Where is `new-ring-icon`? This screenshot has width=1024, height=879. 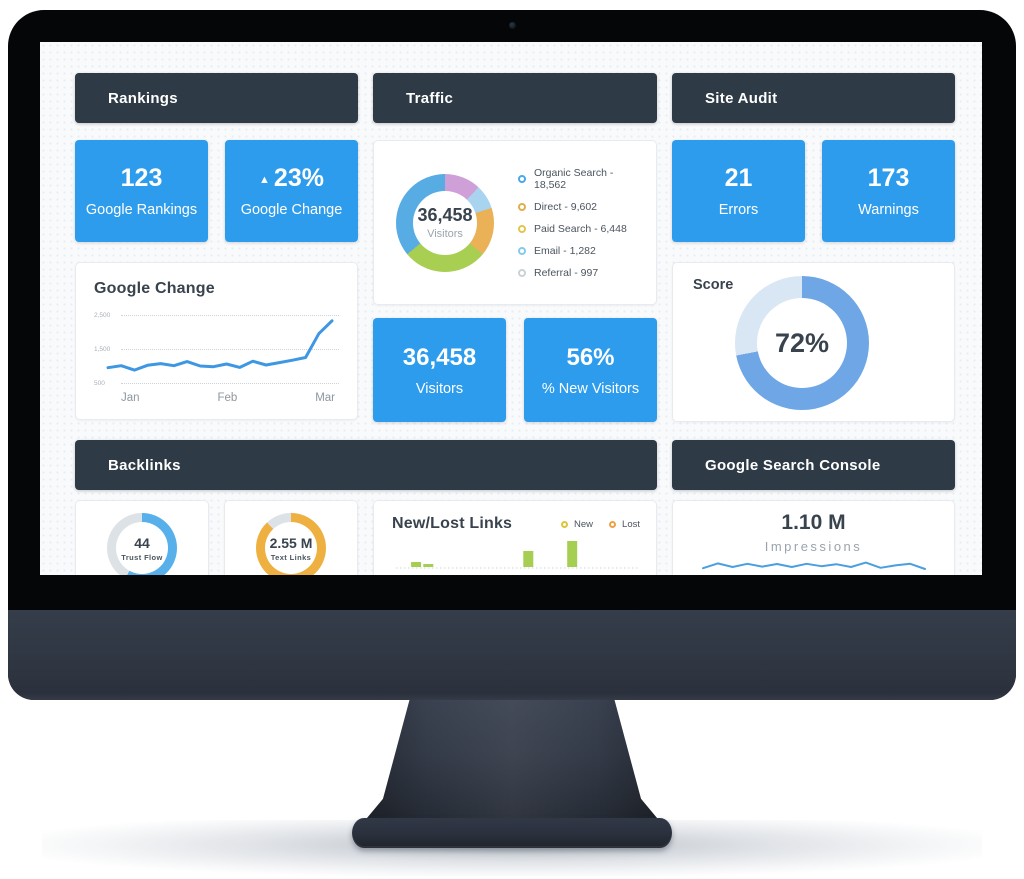
new-ring-icon is located at coordinates (565, 524).